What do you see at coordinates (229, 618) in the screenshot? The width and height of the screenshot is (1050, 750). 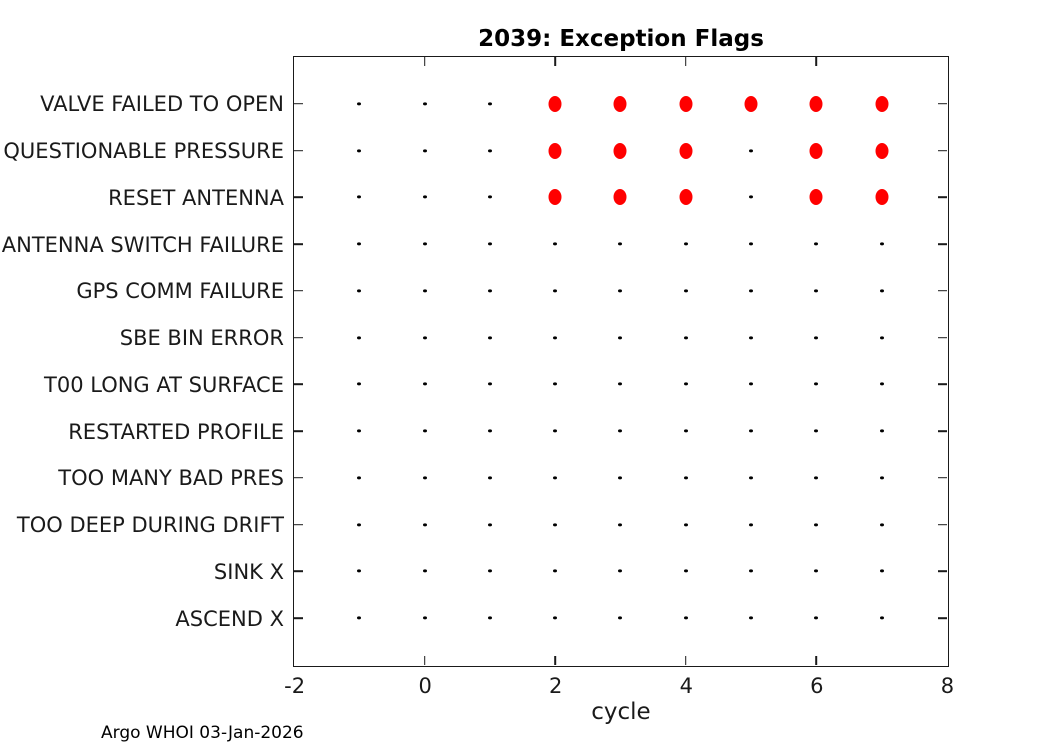 I see `y-tick-label: ASCEND X` at bounding box center [229, 618].